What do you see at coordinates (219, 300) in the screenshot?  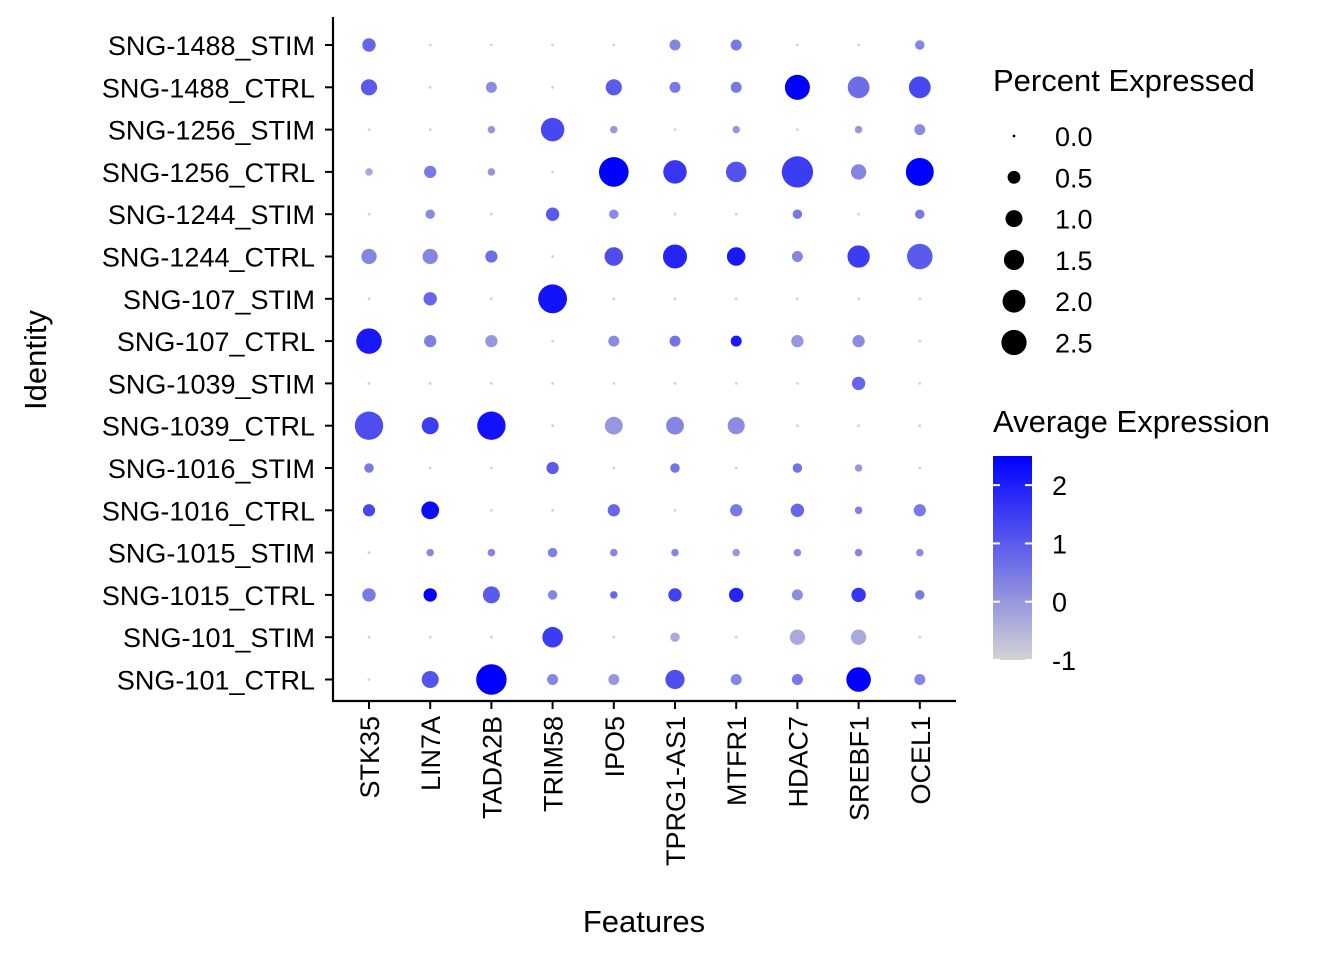 I see `y-tick-label: SNG-107_STIM` at bounding box center [219, 300].